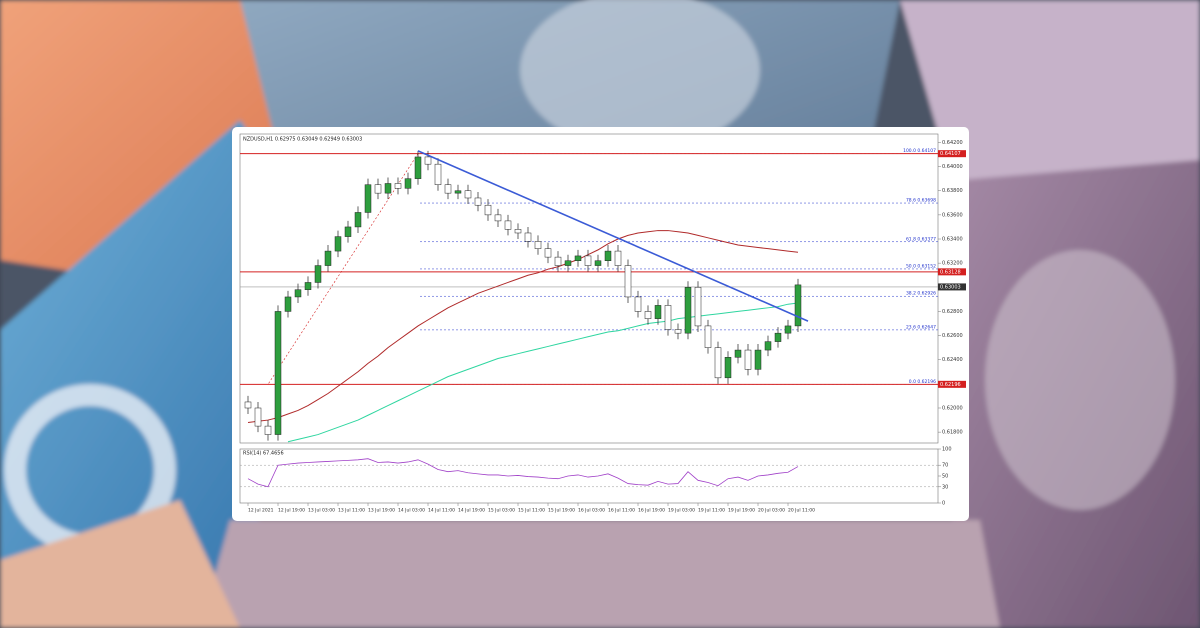  Describe the element at coordinates (922, 382) in the screenshot. I see `fib-label: 0.0 0.62196` at that location.